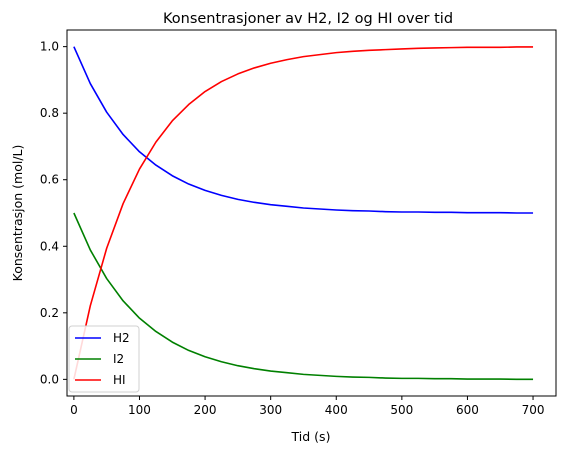  I want to click on x-axis: 0 100 200 300 400 500 600 700, so click(307, 406).